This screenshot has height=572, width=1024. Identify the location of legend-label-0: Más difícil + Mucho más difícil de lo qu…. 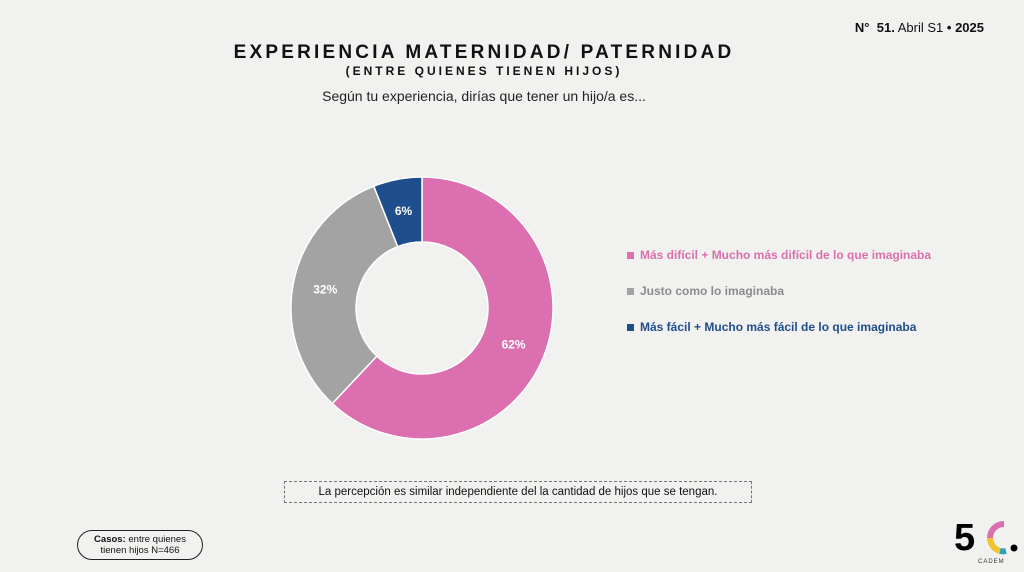
(786, 255).